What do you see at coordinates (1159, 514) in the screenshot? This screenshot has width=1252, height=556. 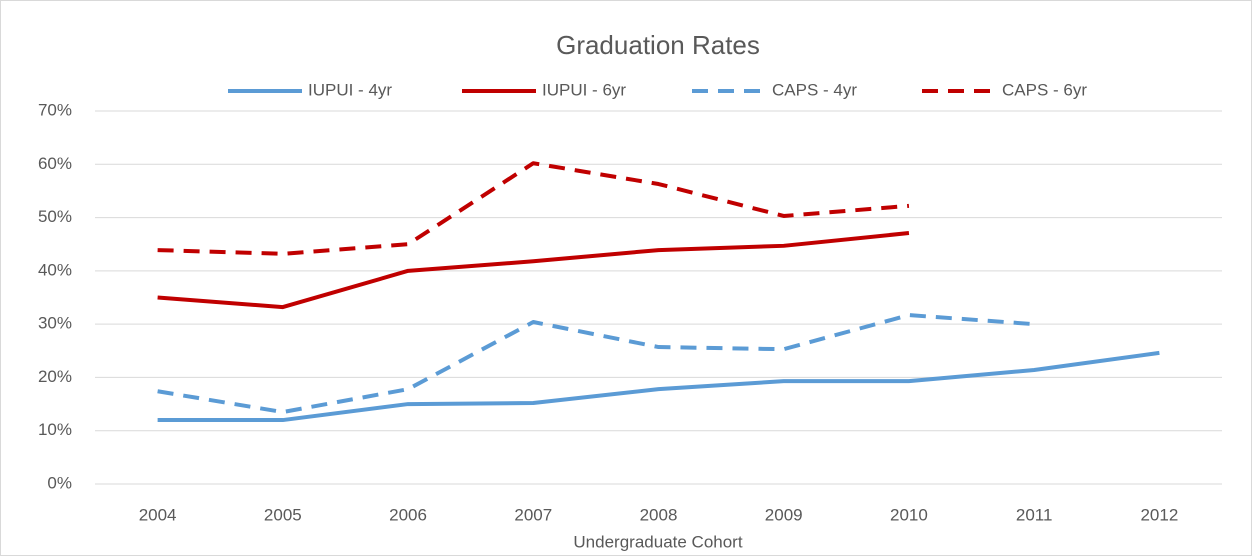 I see `x-tick-label: 2012` at bounding box center [1159, 514].